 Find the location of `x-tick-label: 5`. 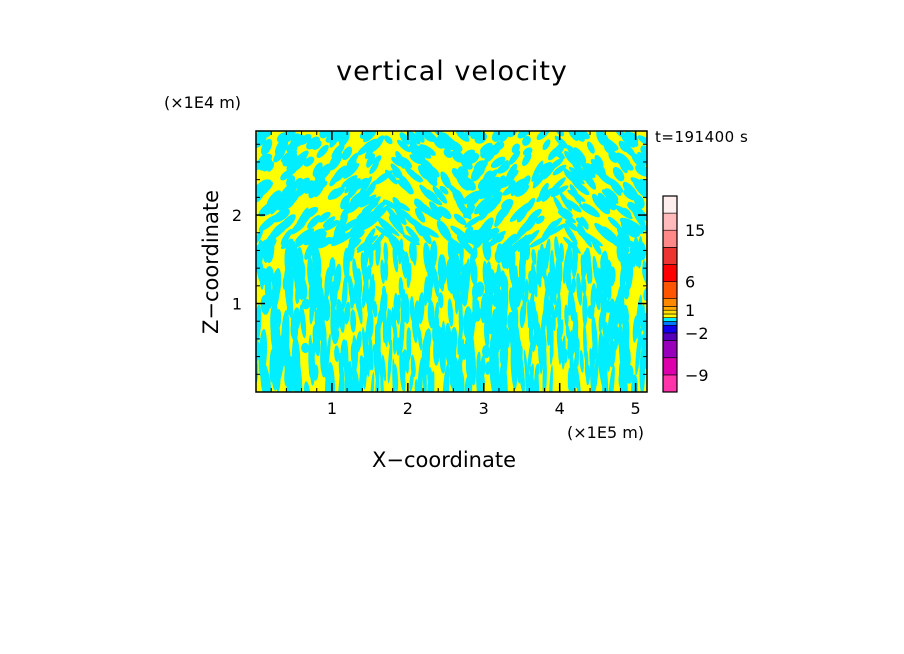

x-tick-label: 5 is located at coordinates (636, 408).